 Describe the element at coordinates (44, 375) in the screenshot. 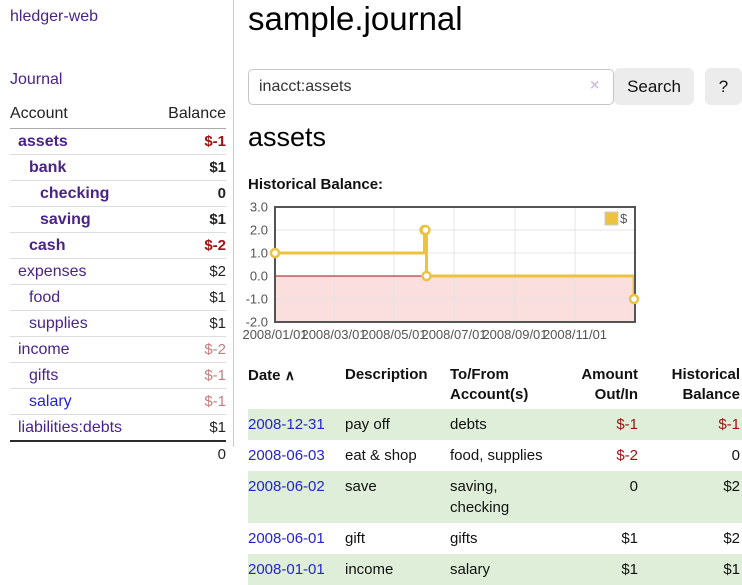

I see `account-link-gifts: gifts` at that location.